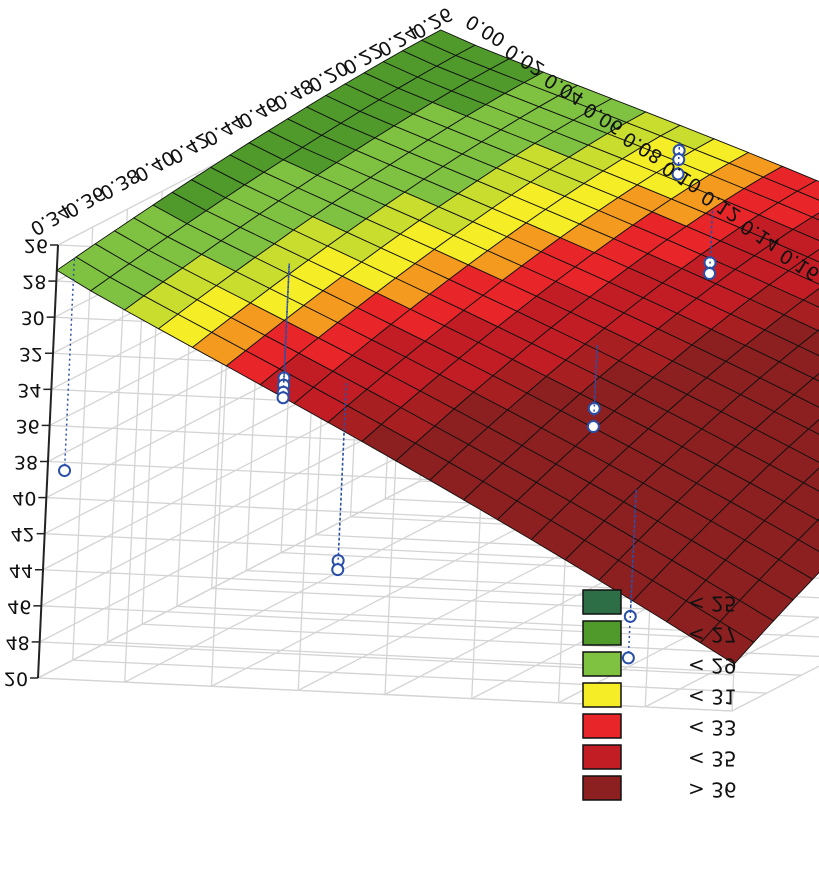 Image resolution: width=819 pixels, height=869 pixels. What do you see at coordinates (16, 679) in the screenshot?
I see `z-tick-label: 20` at bounding box center [16, 679].